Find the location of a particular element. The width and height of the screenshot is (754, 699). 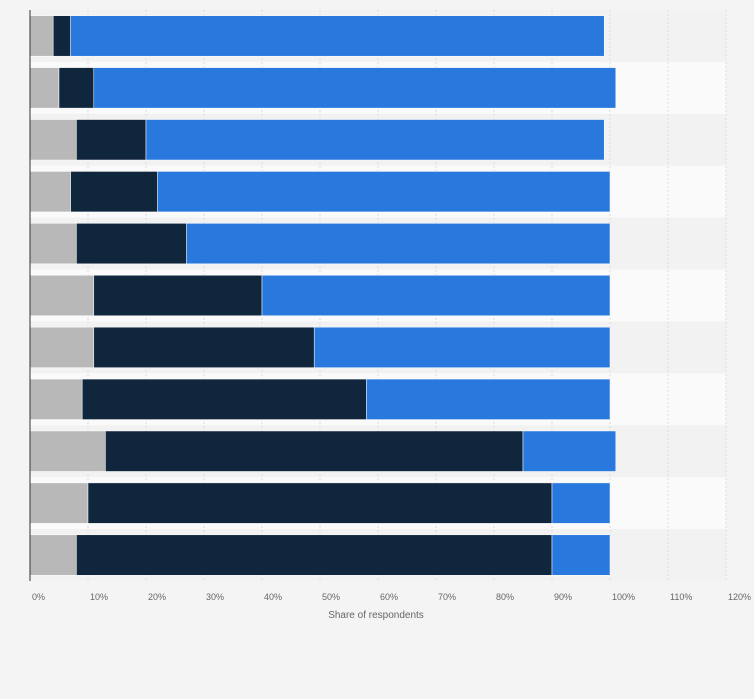

x-tick-label: 10% is located at coordinates (99, 597).